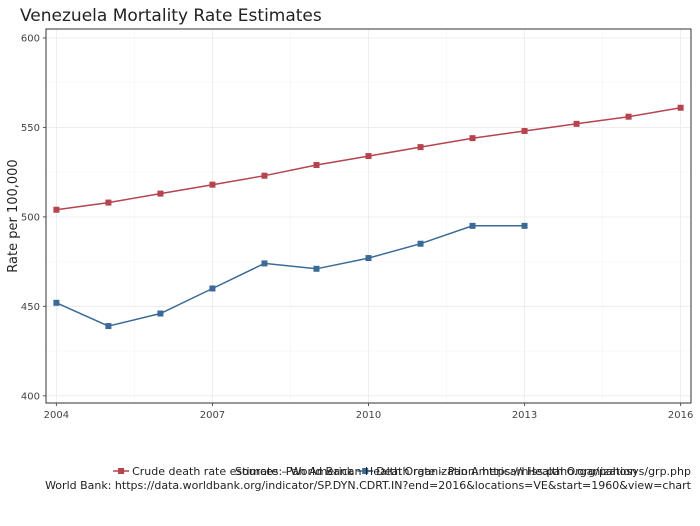  Describe the element at coordinates (243, 471) in the screenshot. I see `legend-label: Crude death rate estimate – World Bank` at that location.